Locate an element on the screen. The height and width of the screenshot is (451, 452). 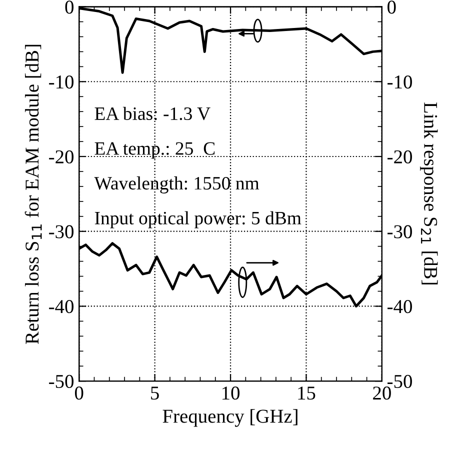
y-axis-title: Return loss S$_{11}$ for EAM module [dB] is located at coordinates (33, 194).